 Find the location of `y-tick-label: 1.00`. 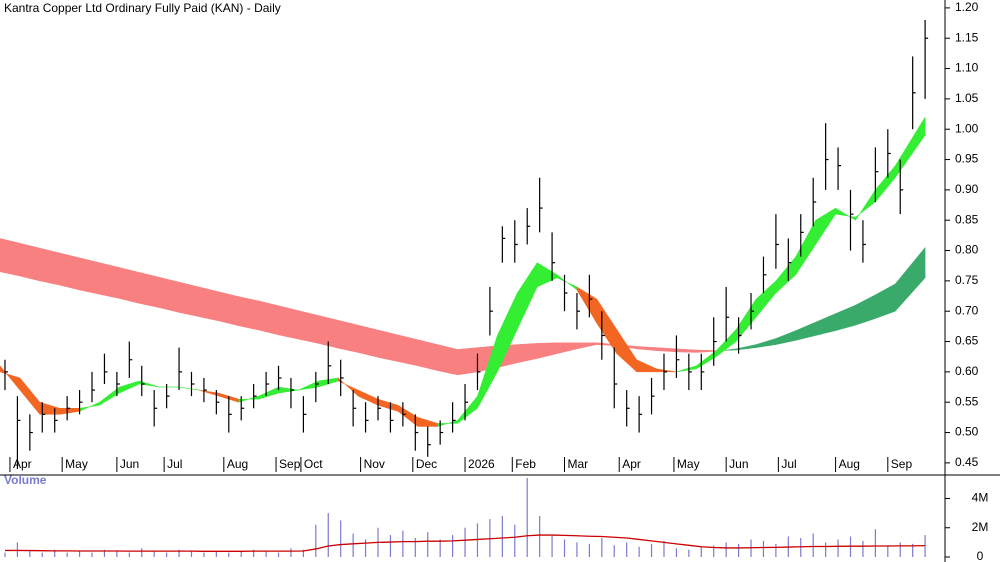

y-tick-label: 1.00 is located at coordinates (967, 128).